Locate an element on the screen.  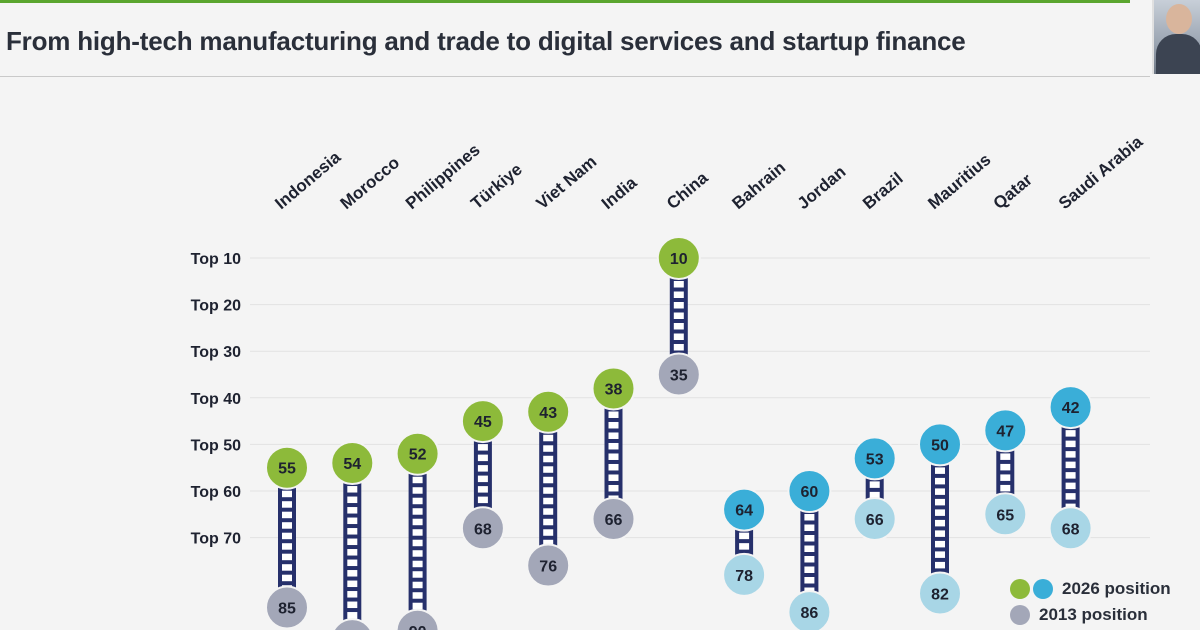
title-strip is located at coordinates (565, 1).